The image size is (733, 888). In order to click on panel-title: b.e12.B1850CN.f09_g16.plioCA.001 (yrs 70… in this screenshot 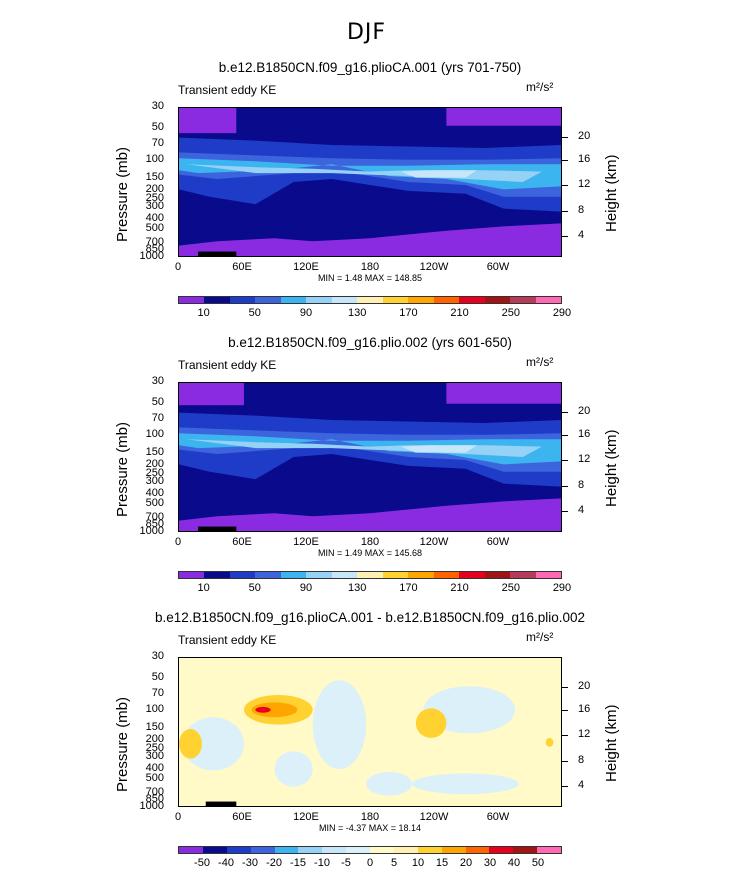, I will do `click(370, 67)`.